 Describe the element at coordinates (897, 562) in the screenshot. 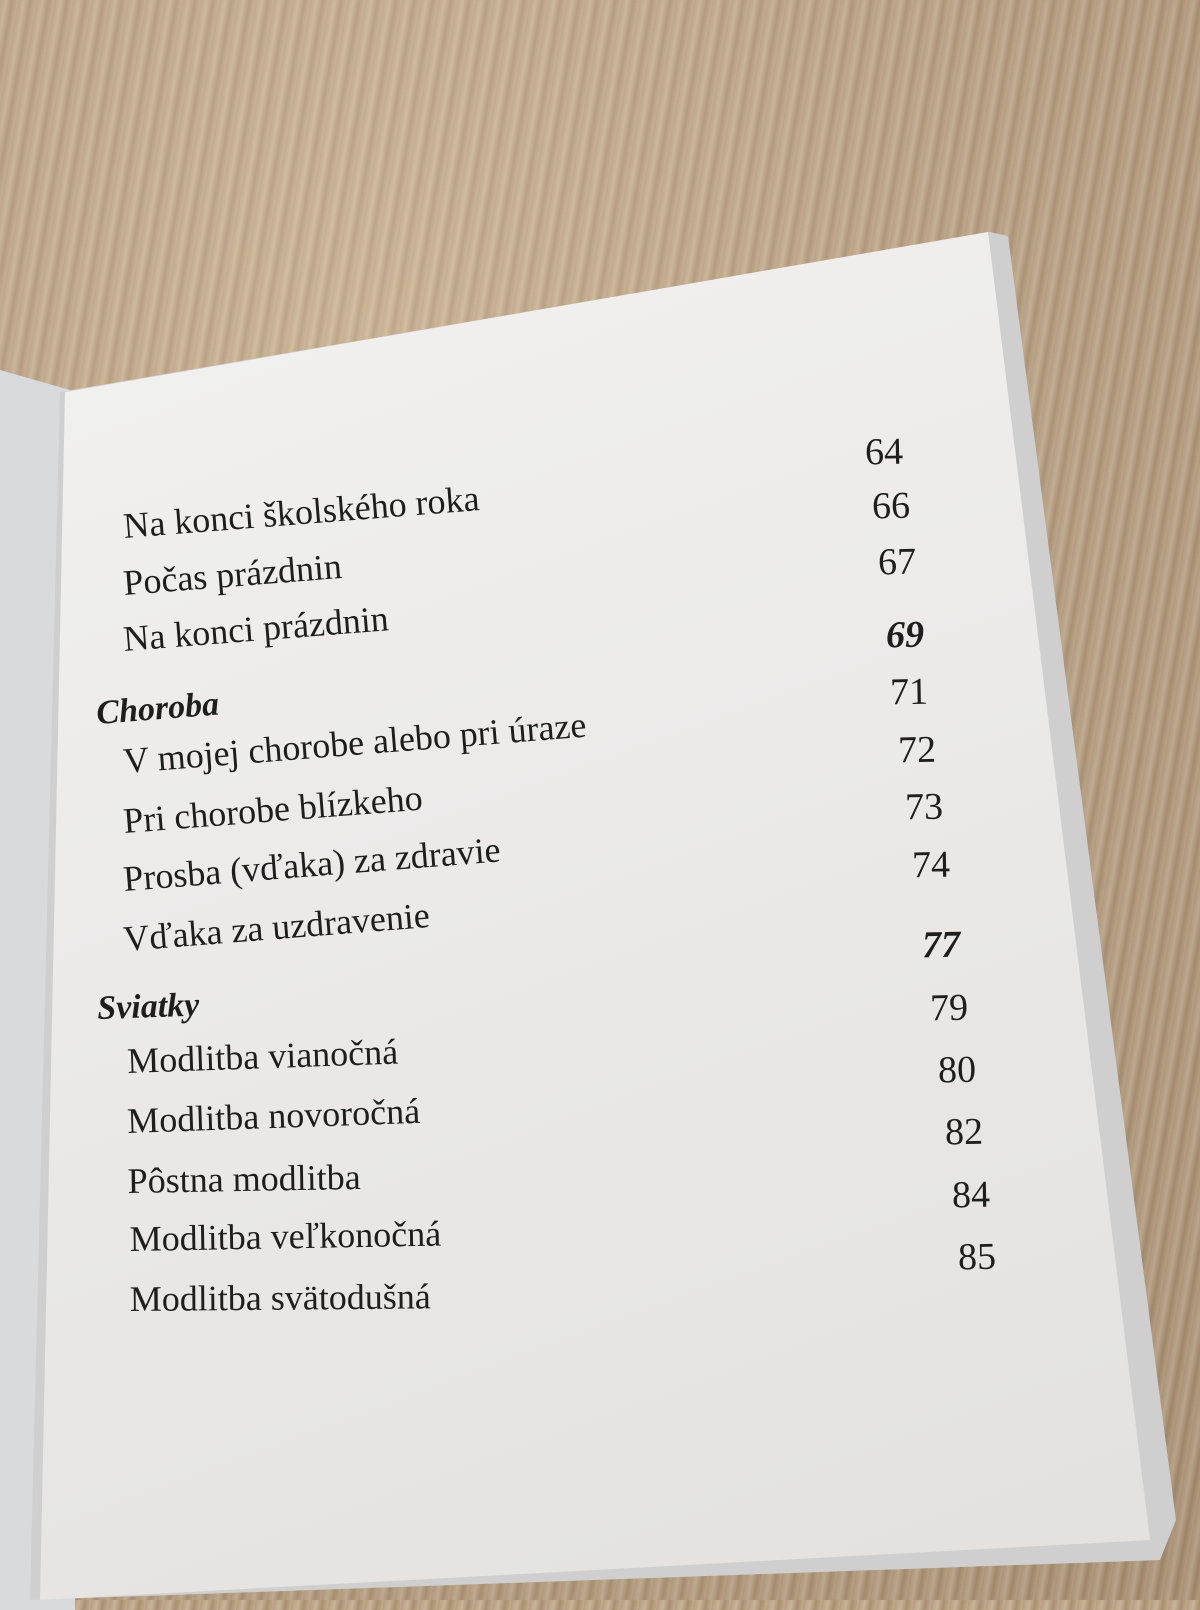

I see `toc-page-number: 67` at that location.